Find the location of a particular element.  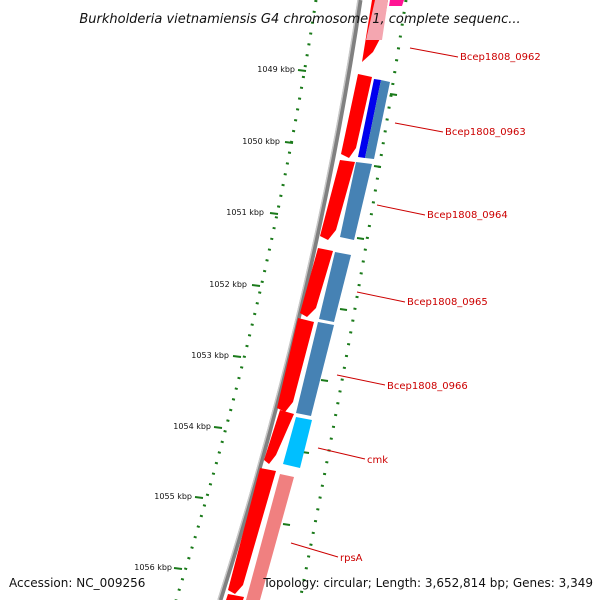

gene-label: Bcep1808_0966 is located at coordinates (427, 386).